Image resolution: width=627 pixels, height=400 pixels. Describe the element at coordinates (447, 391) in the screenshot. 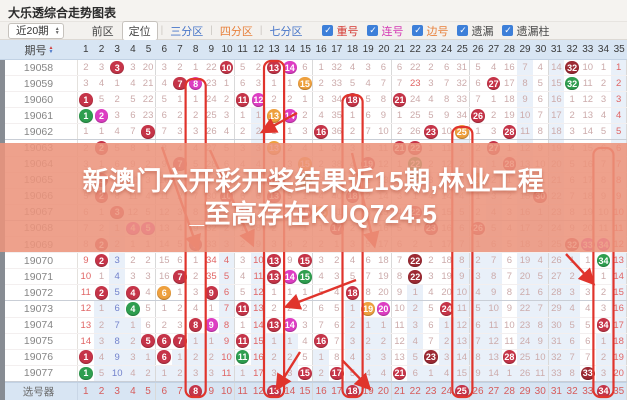

I see `picker-number-24: 24` at that location.